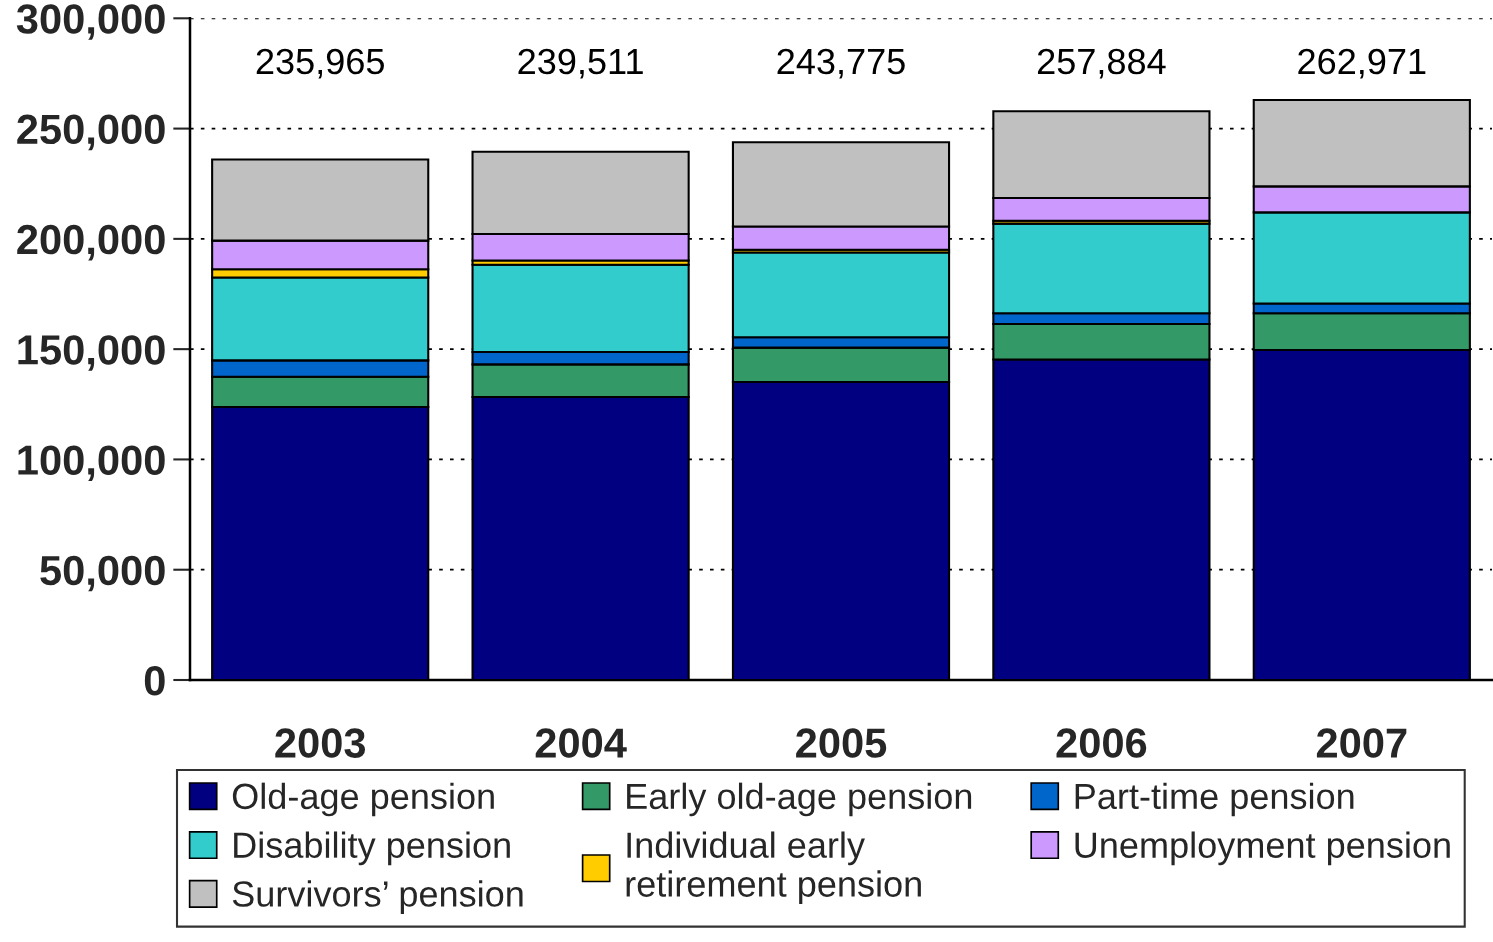 This screenshot has width=1493, height=942. Describe the element at coordinates (1361, 743) in the screenshot. I see `x-tick-label: 2007` at that location.